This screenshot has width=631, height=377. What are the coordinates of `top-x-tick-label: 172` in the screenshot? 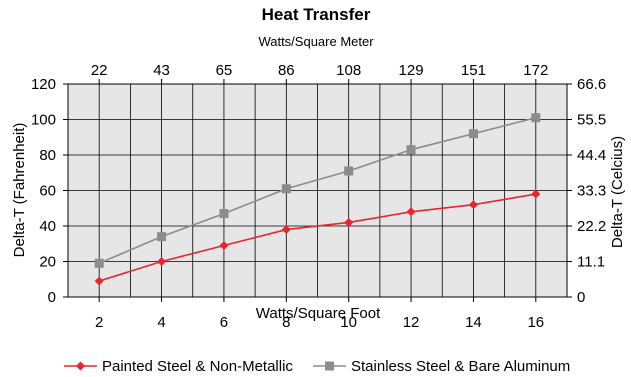 It's located at (535, 70).